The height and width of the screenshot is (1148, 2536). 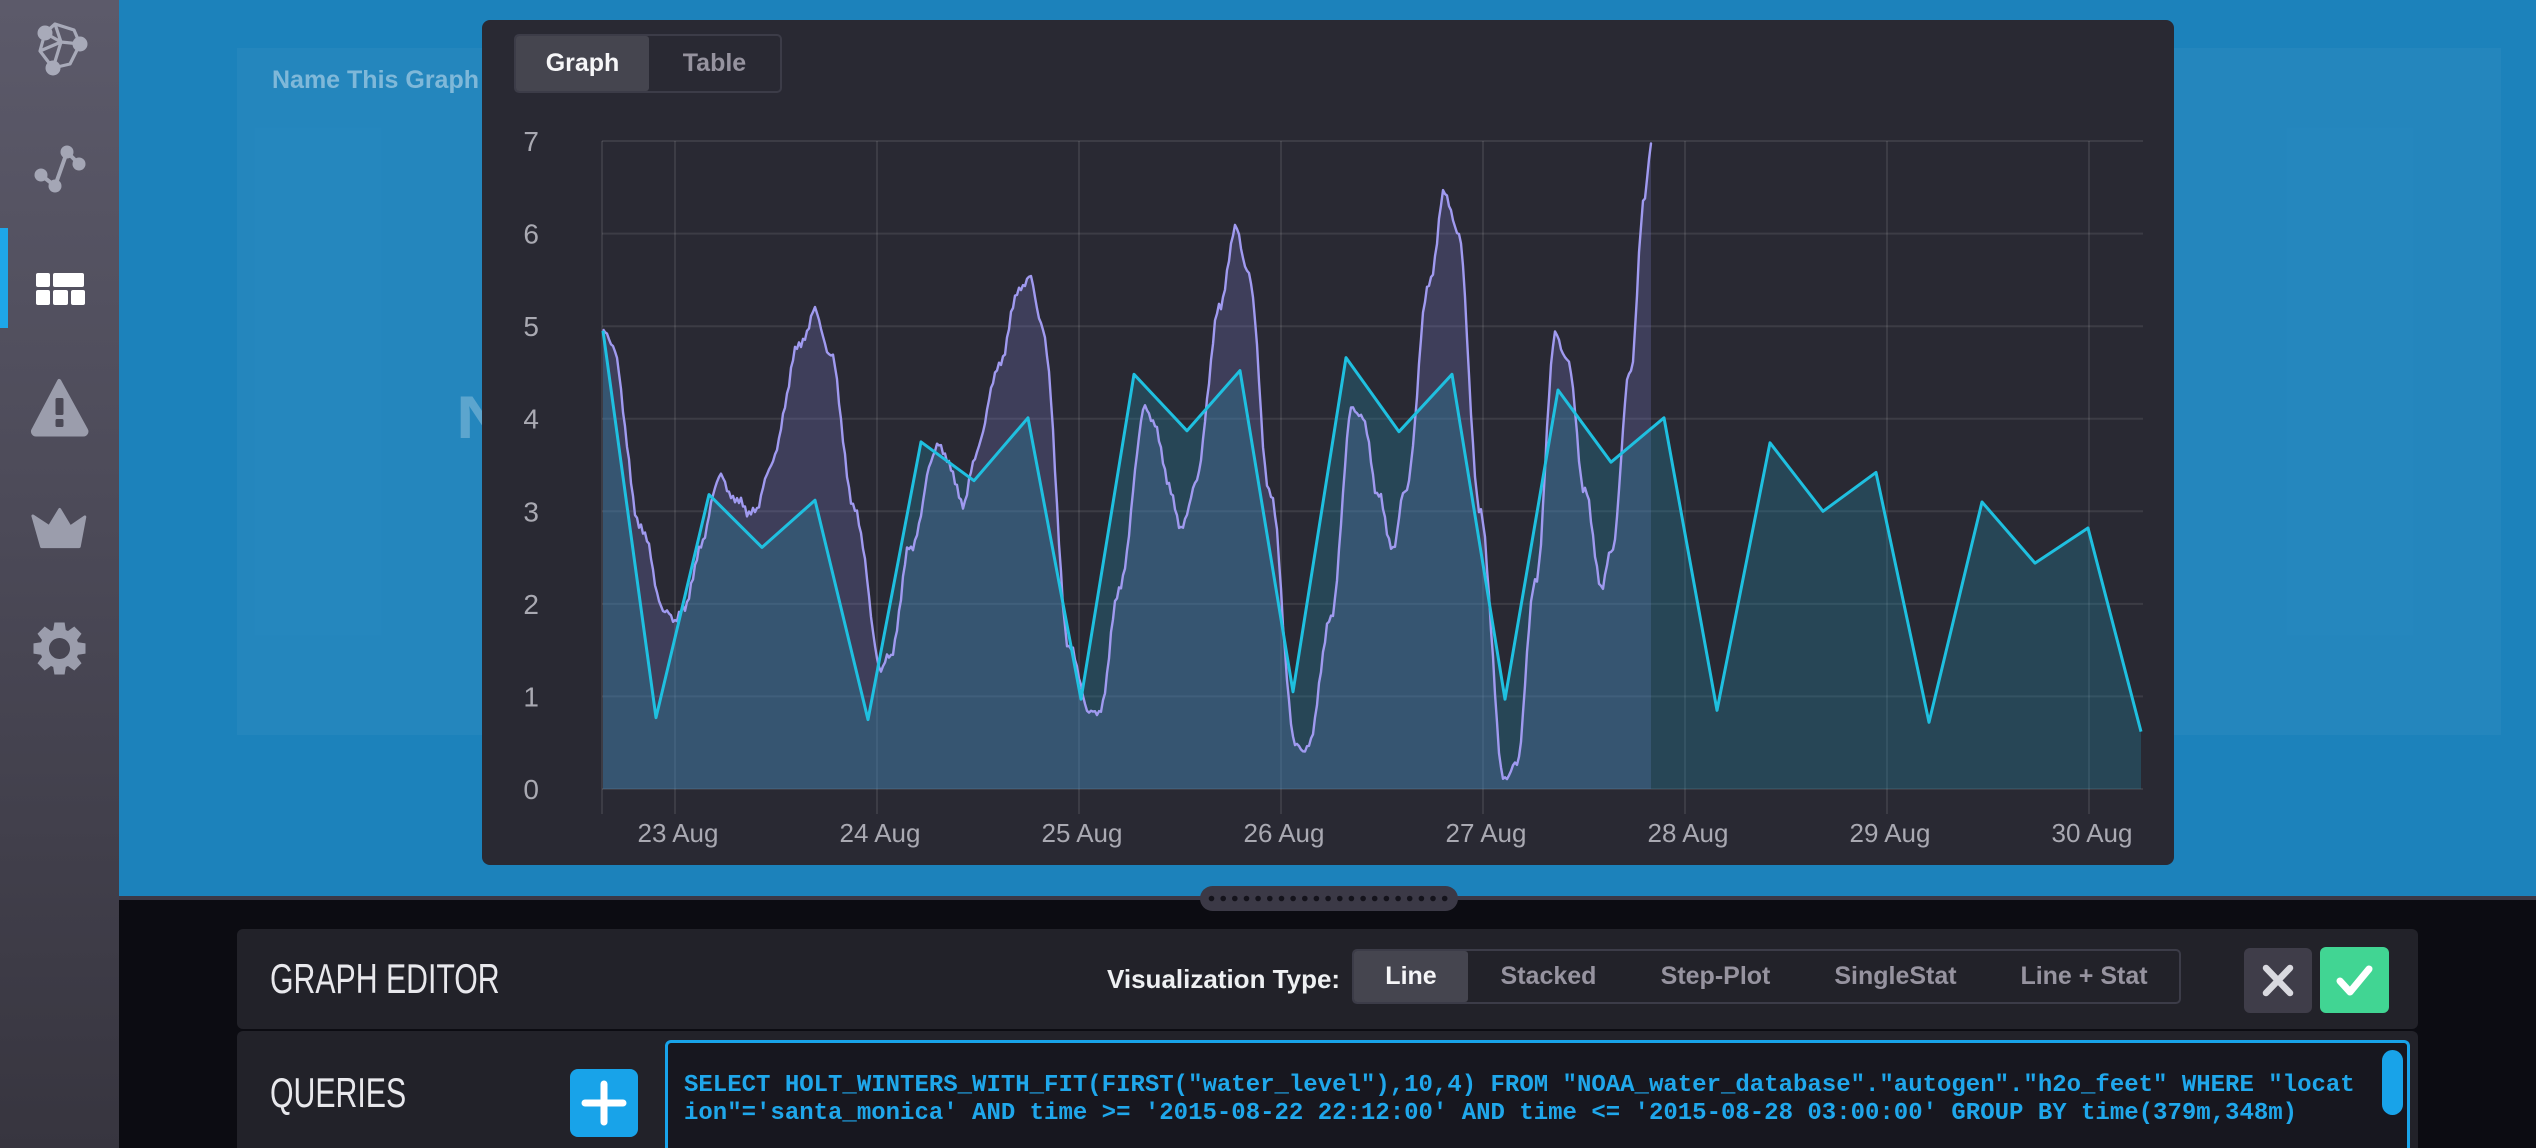 I want to click on svg-text: 27 Aug, so click(x=1486, y=833).